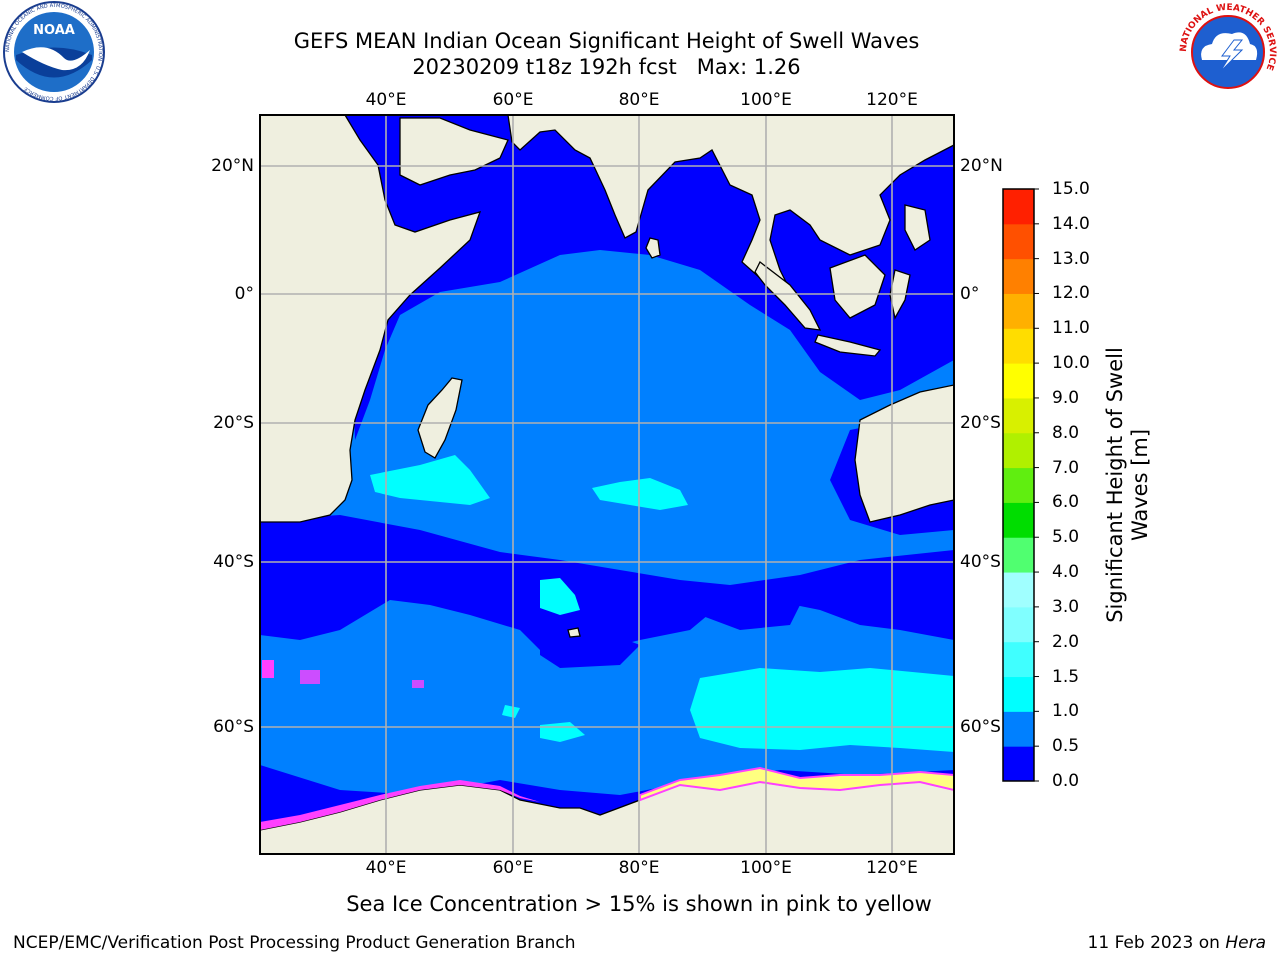 The height and width of the screenshot is (960, 1280). What do you see at coordinates (662, 603) in the screenshot?
I see `swell-band-1-1.5` at bounding box center [662, 603].